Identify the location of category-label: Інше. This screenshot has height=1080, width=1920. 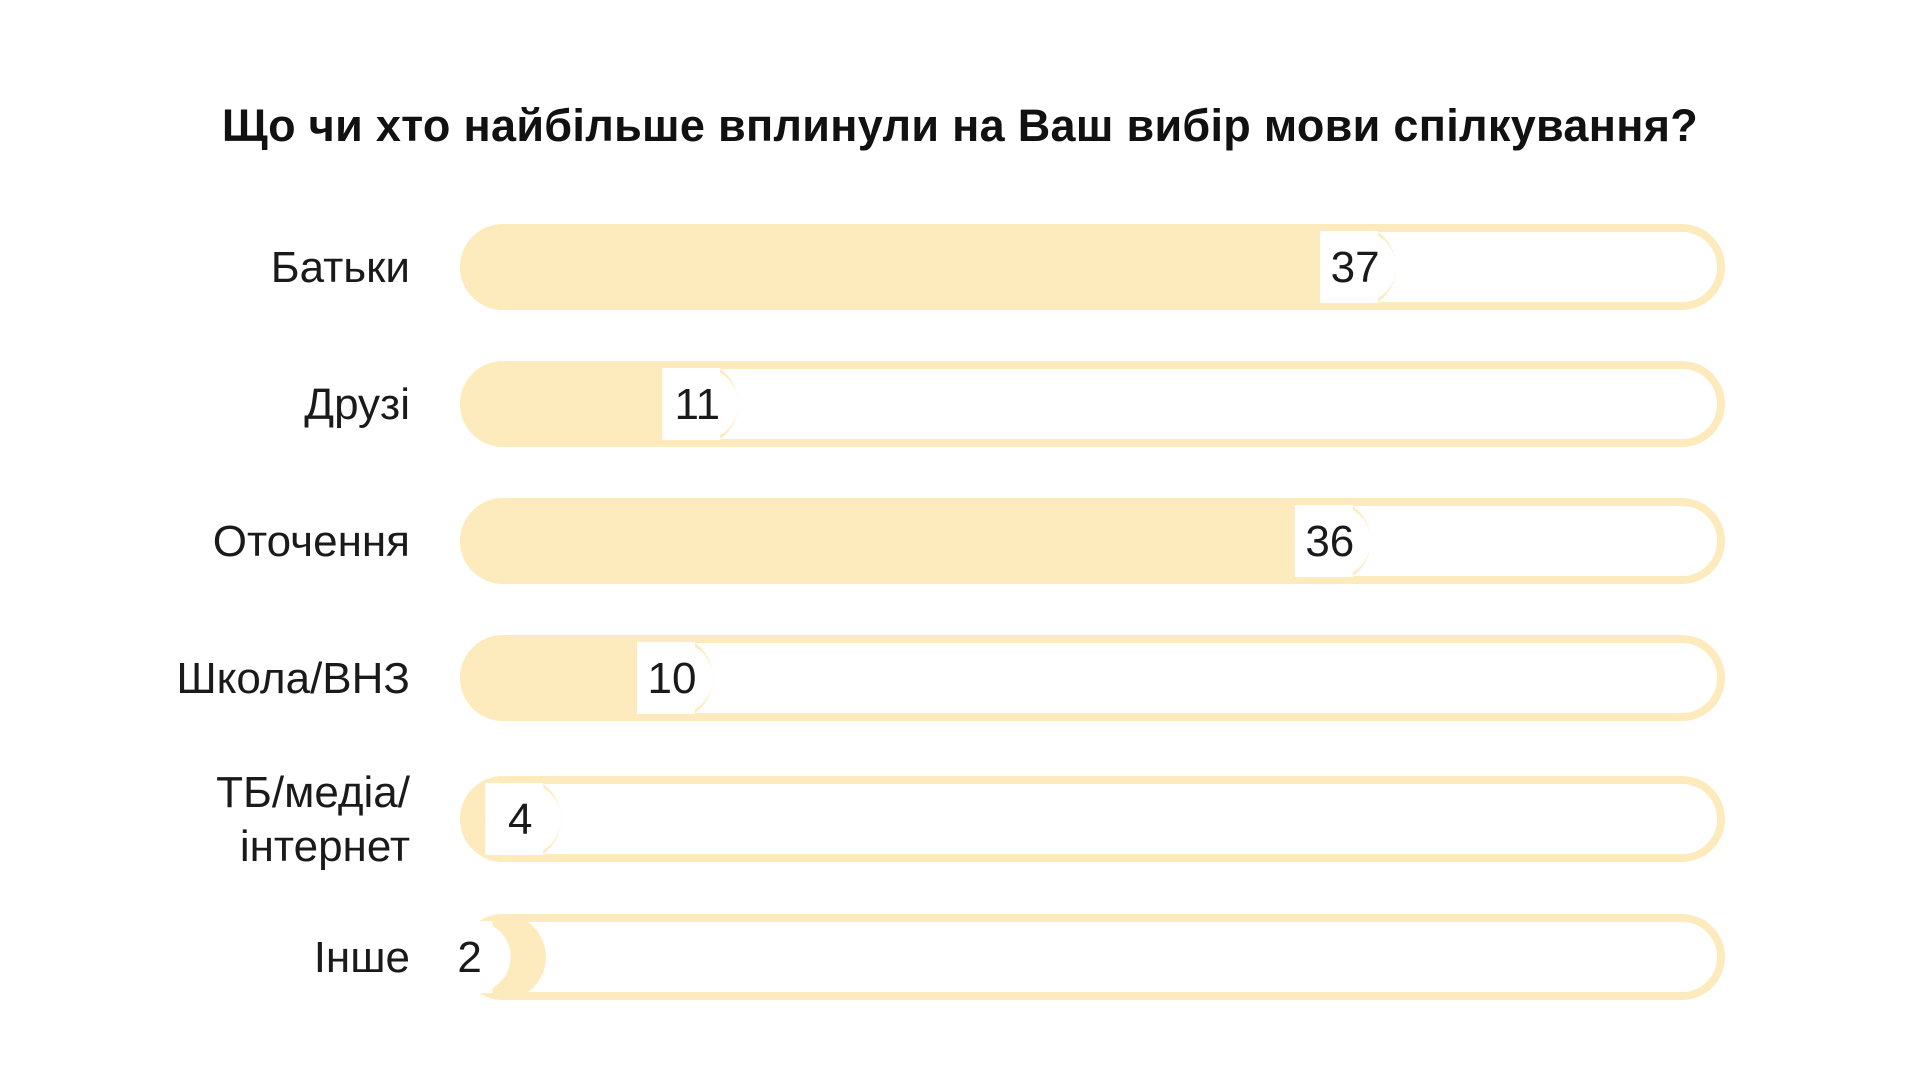
(362, 957).